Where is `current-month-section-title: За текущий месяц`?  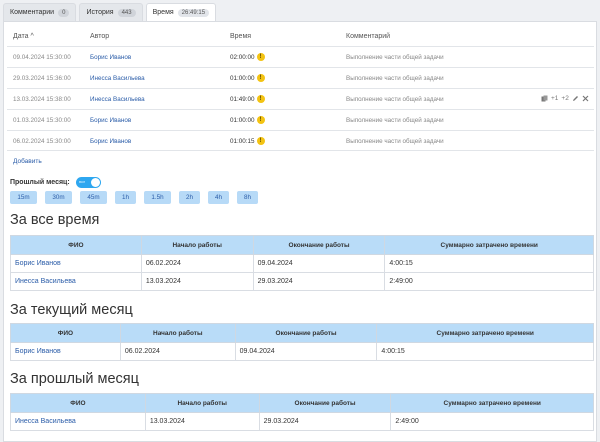 current-month-section-title: За текущий месяц is located at coordinates (71, 310).